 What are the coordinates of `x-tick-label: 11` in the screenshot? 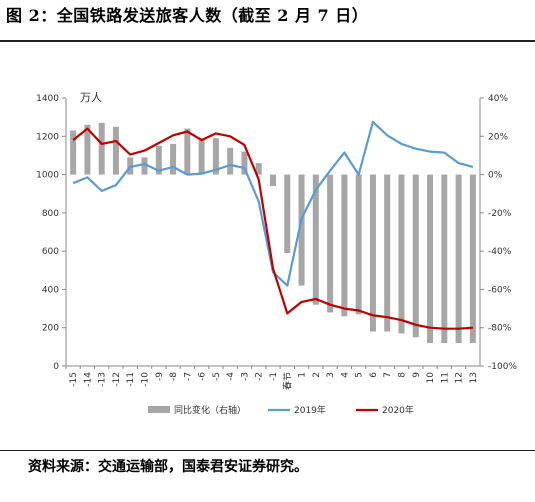 It's located at (445, 377).